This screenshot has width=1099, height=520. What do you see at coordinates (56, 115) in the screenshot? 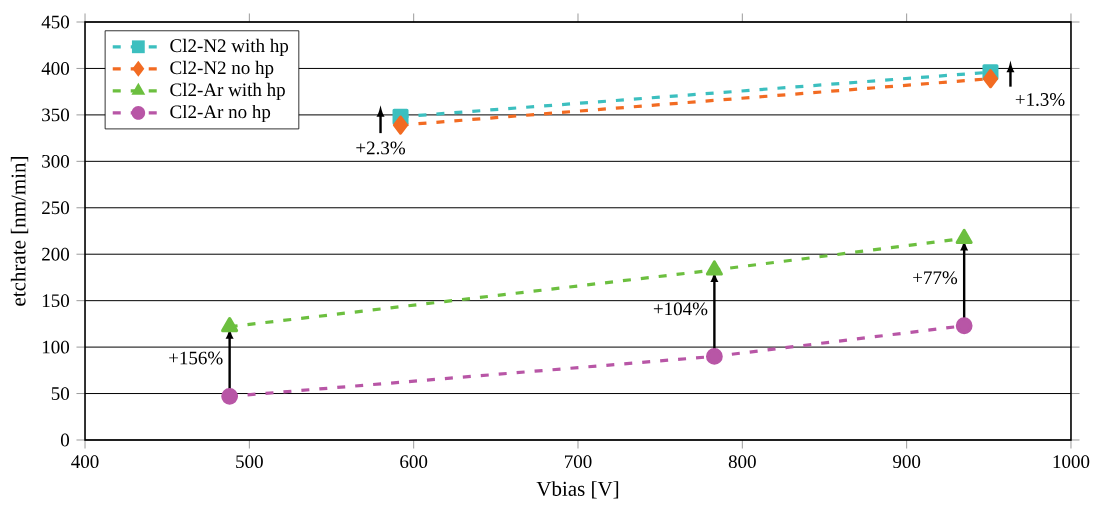
I see `y-tick-label: 350` at bounding box center [56, 115].